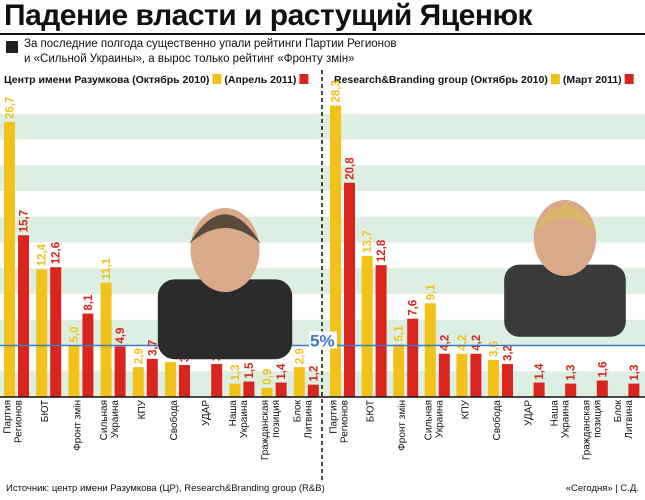 The image size is (645, 500). I want to click on data-label: 11,1, so click(107, 268).